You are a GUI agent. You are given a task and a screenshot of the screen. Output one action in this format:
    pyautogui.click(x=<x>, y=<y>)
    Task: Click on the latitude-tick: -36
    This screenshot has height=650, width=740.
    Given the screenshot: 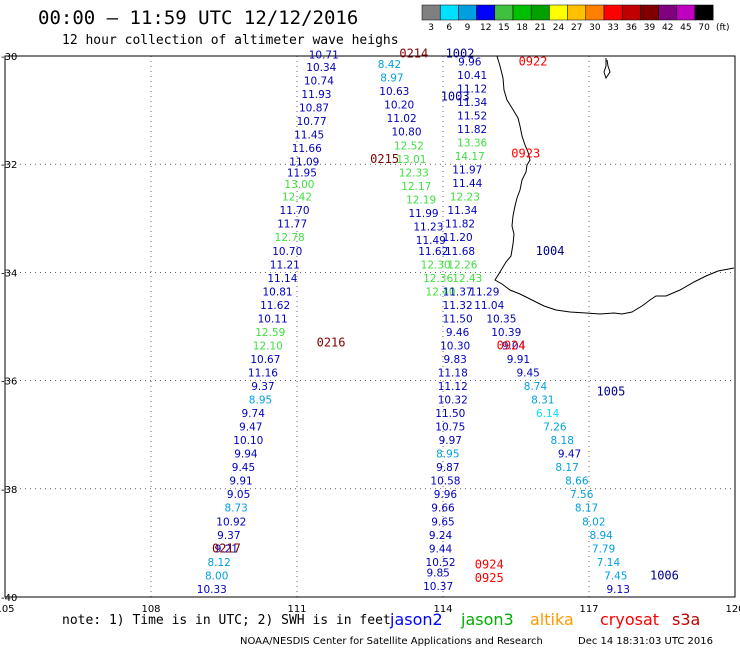 What is the action you would take?
    pyautogui.click(x=9, y=382)
    